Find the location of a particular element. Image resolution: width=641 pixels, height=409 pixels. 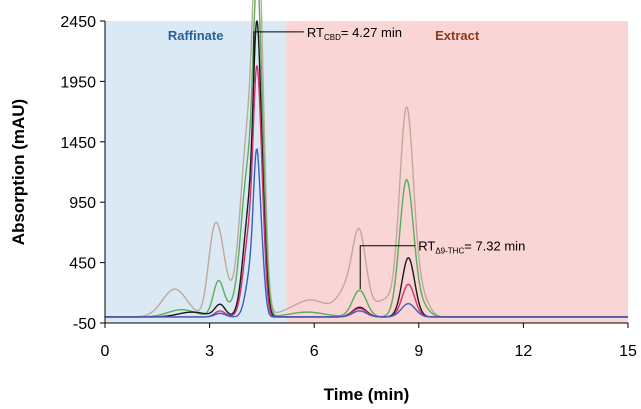

rt-cbd-label-value: = 4.27 min is located at coordinates (371, 32).